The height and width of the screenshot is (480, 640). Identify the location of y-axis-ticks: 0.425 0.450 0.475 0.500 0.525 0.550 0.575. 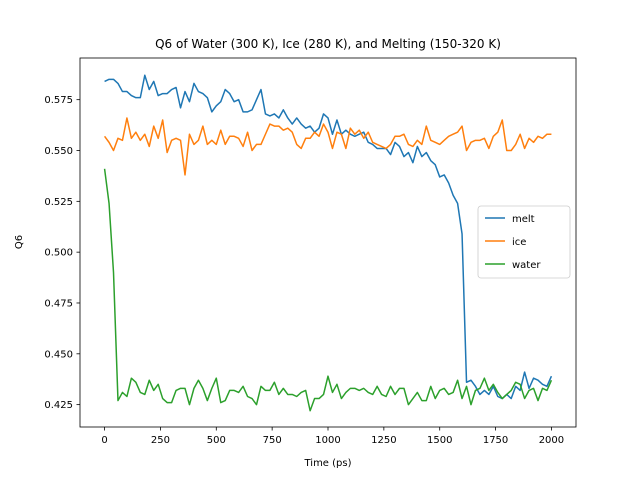
(62, 253).